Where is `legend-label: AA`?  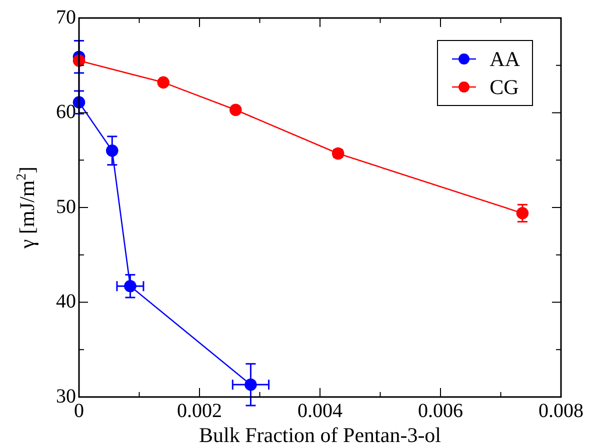 legend-label: AA is located at coordinates (505, 59).